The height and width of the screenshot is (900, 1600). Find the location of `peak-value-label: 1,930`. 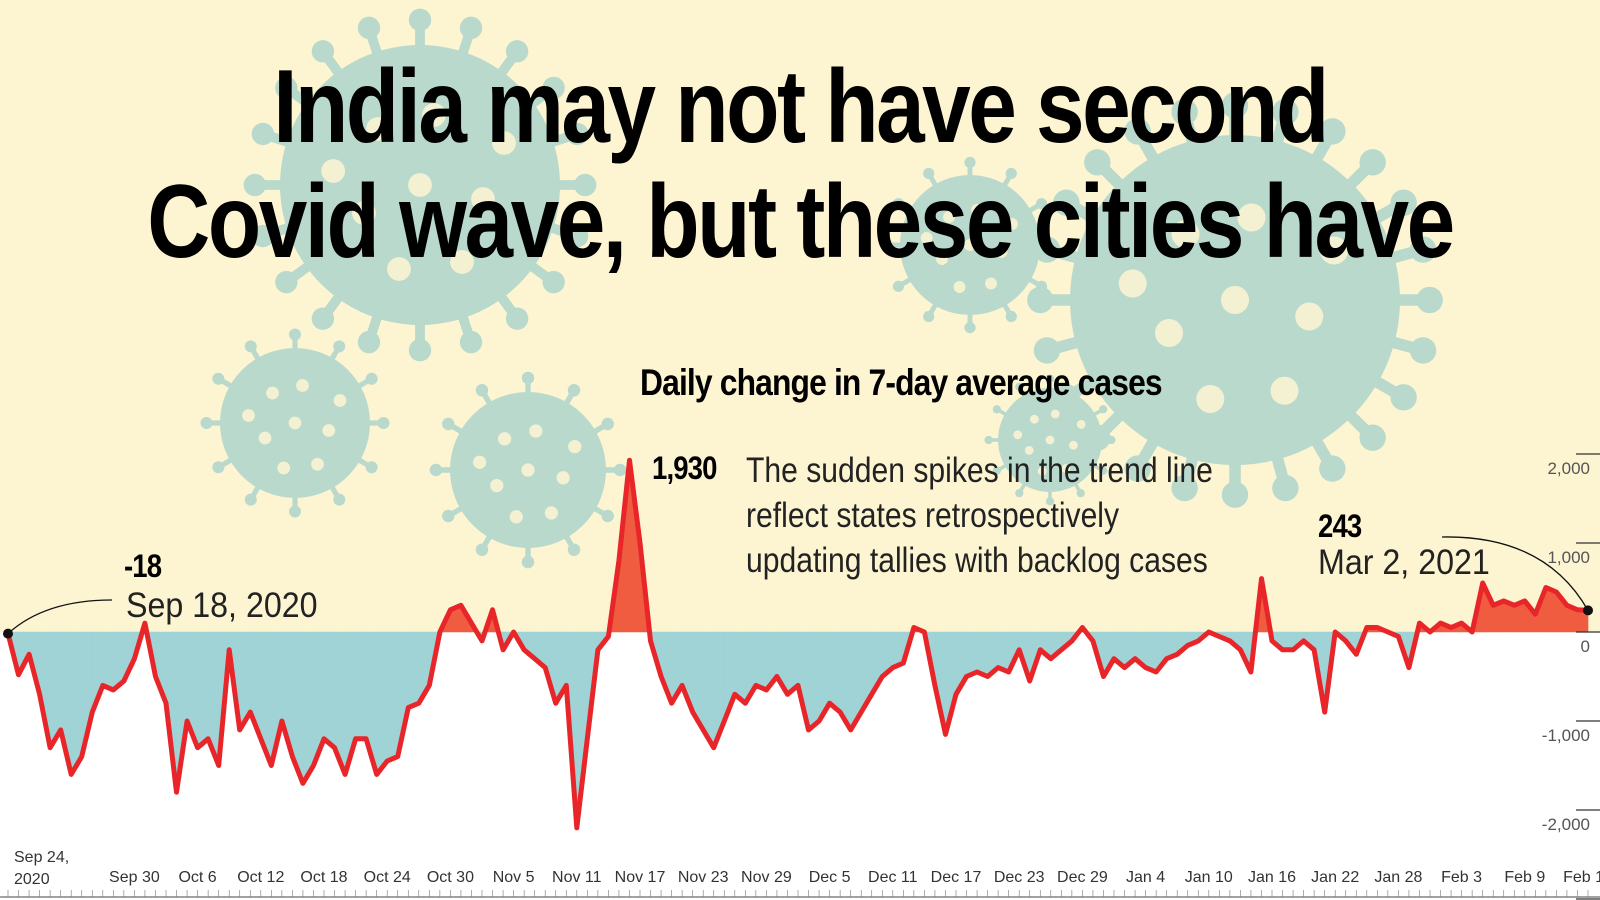

peak-value-label: 1,930 is located at coordinates (684, 468).